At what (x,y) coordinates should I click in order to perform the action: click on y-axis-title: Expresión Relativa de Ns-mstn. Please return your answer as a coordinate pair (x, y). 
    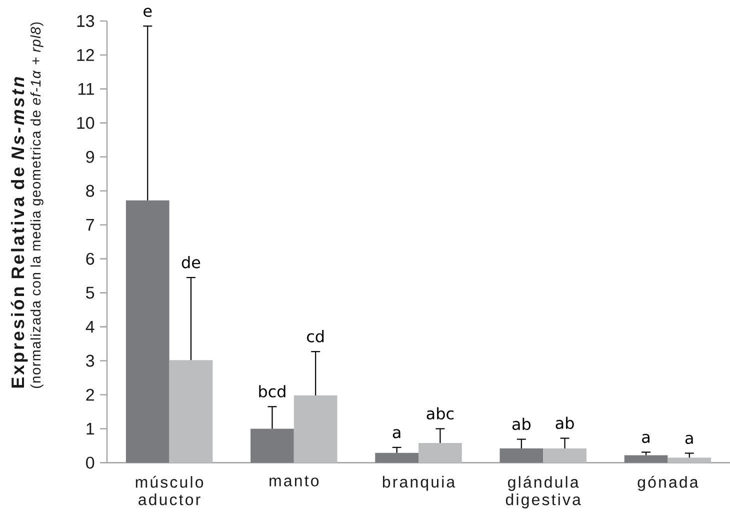
    Looking at the image, I should click on (19, 232).